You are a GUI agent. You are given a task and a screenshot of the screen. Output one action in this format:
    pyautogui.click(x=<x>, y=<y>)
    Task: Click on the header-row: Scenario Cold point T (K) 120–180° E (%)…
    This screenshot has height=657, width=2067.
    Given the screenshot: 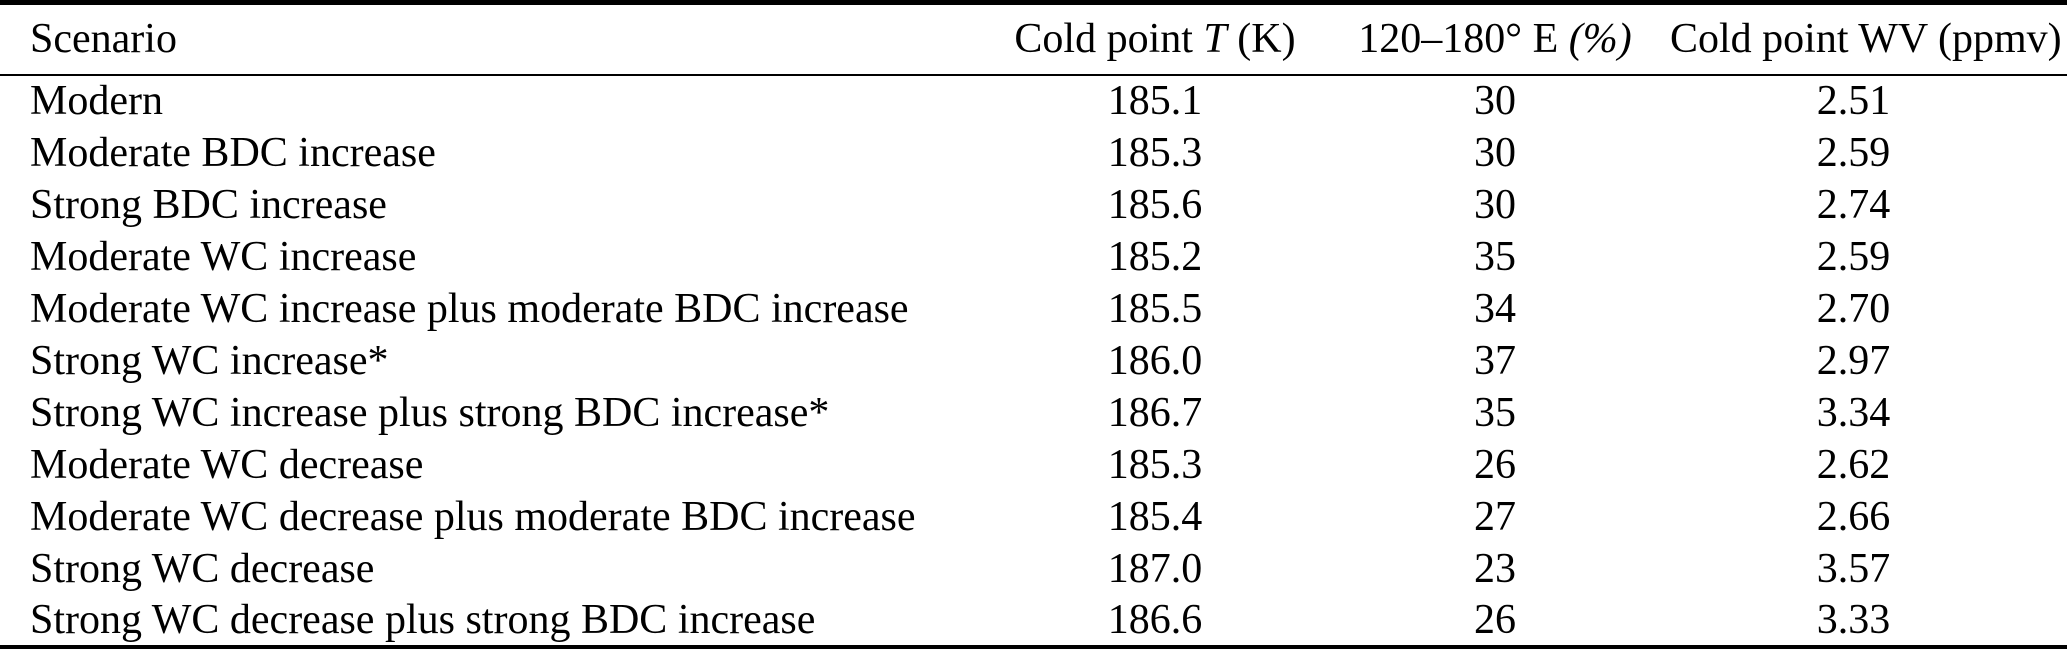 What is the action you would take?
    pyautogui.click(x=1033, y=39)
    